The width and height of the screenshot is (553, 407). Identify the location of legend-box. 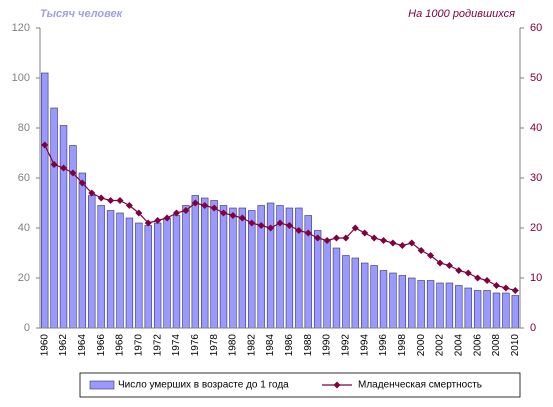
(300, 385).